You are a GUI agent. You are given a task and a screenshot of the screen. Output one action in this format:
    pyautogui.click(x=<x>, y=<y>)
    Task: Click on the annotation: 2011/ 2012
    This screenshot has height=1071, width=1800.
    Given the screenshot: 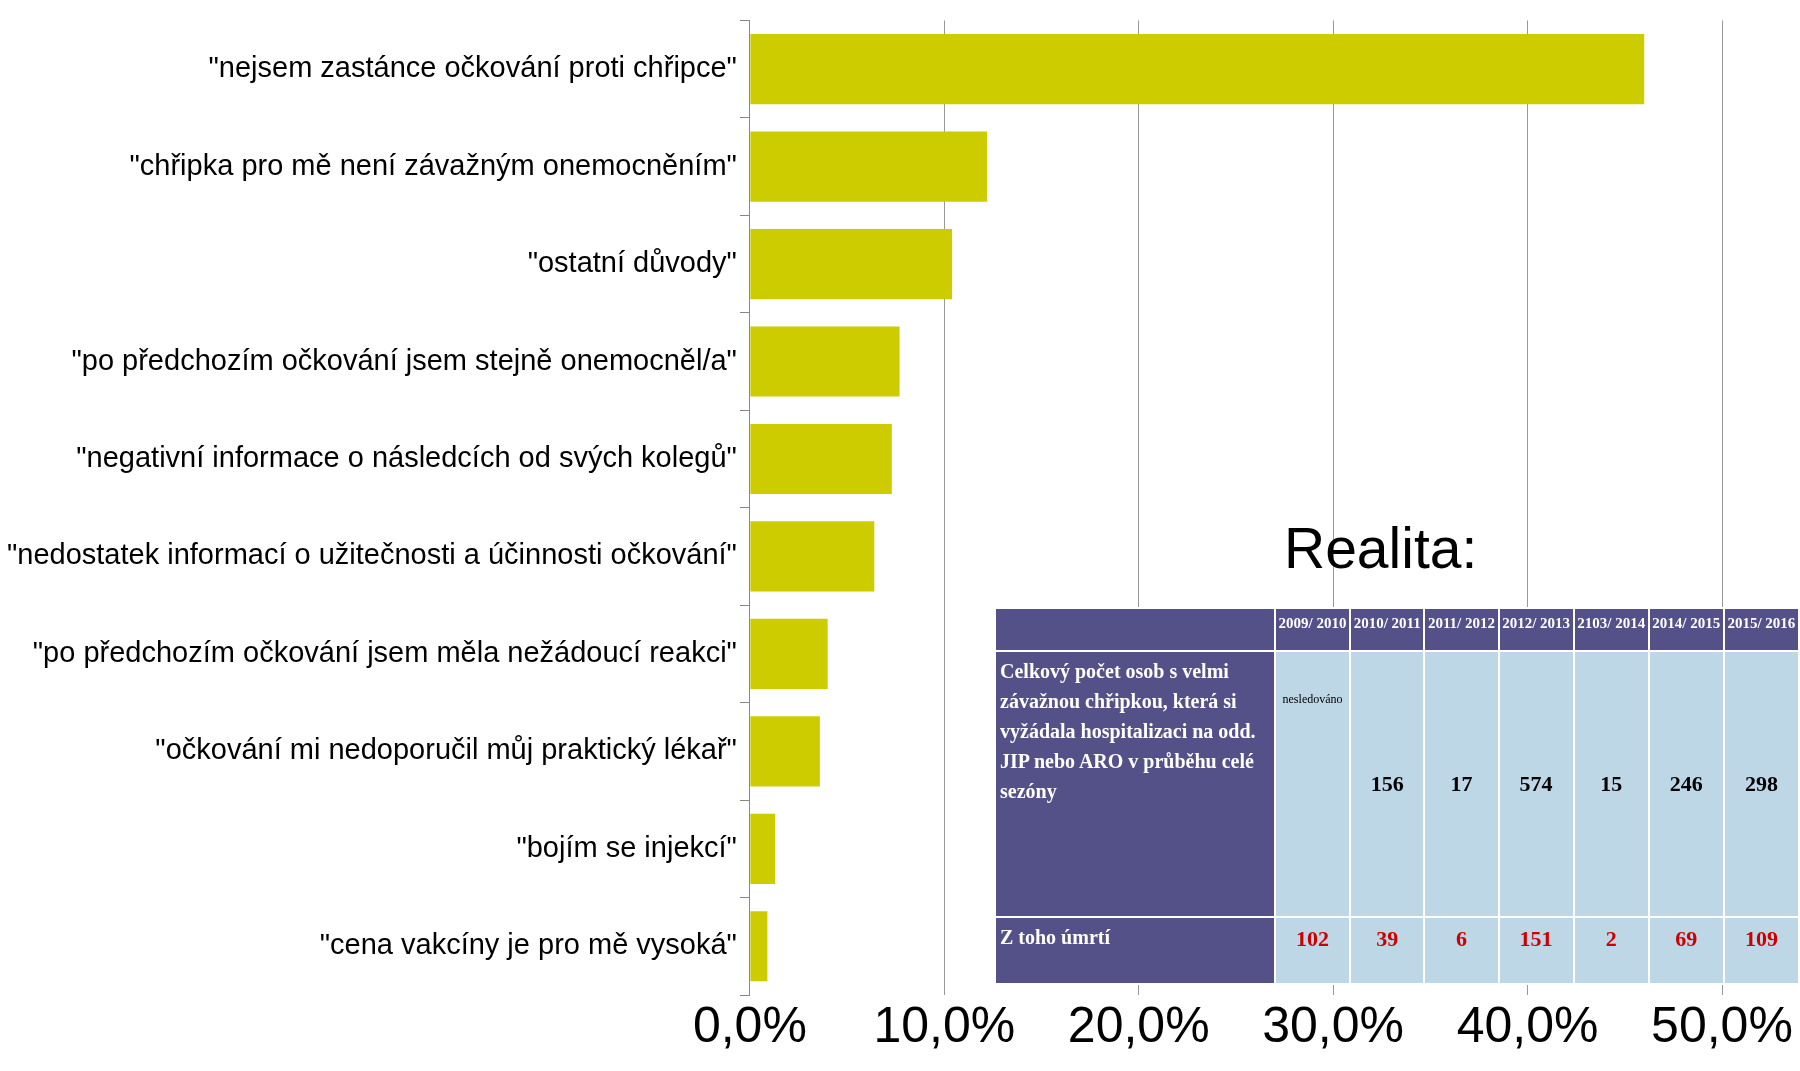 What is the action you would take?
    pyautogui.click(x=1461, y=630)
    